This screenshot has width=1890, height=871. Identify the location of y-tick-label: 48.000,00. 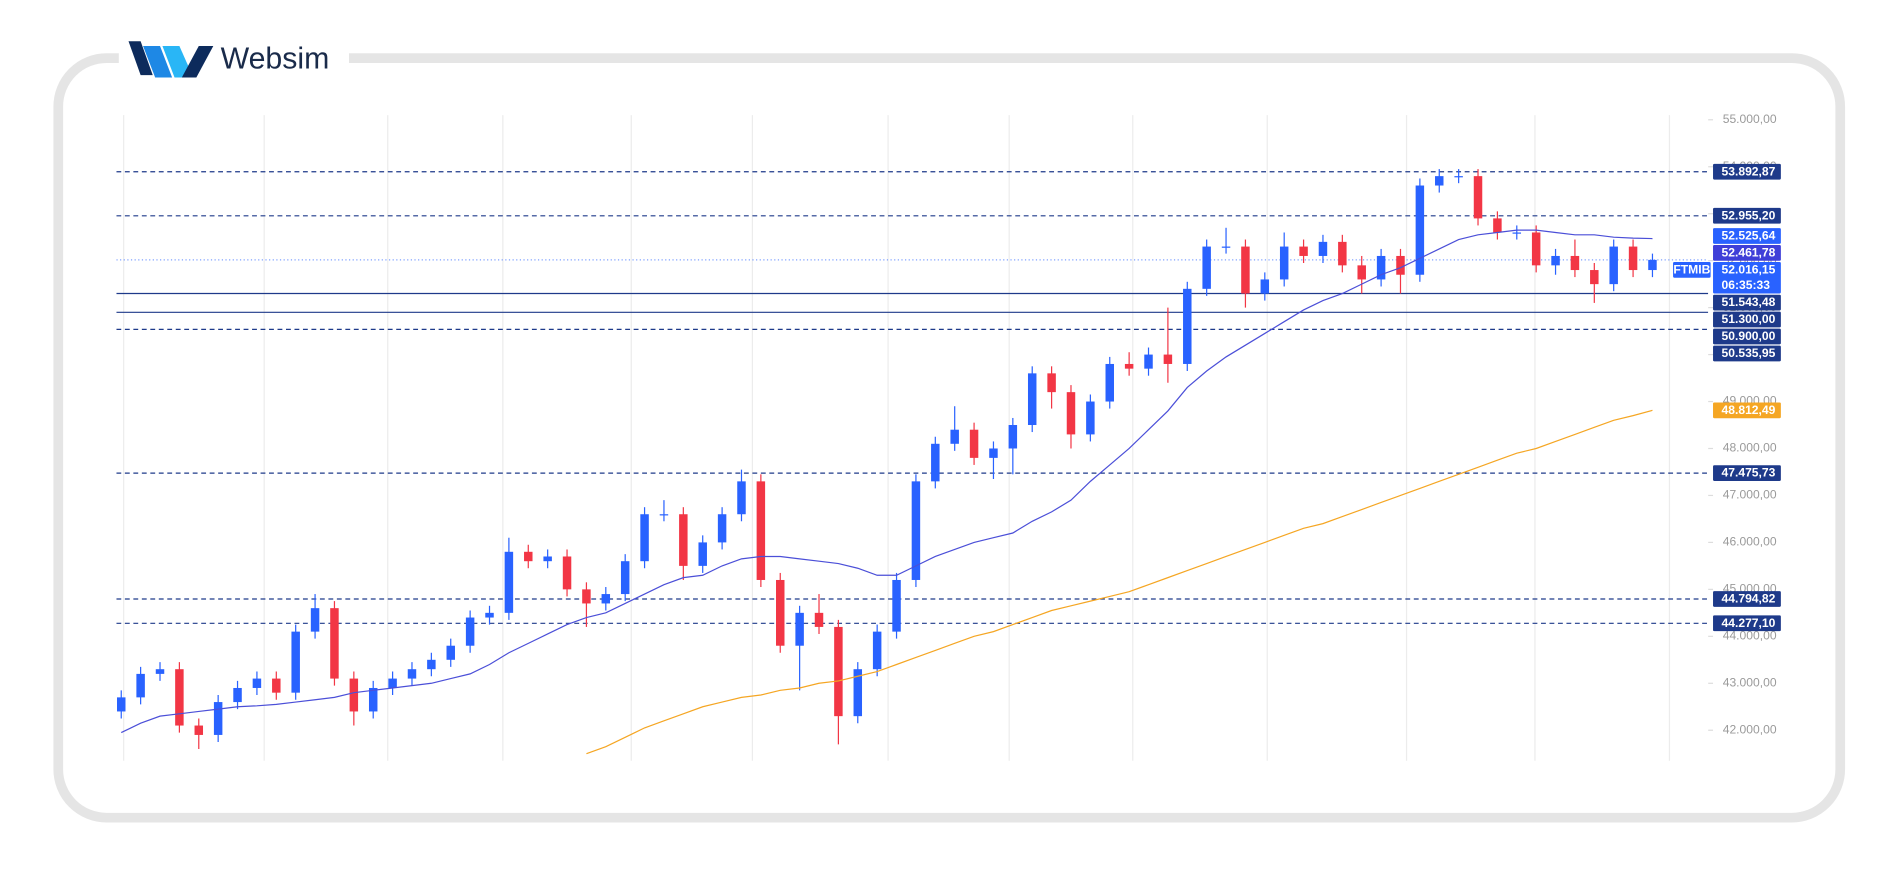
(1750, 448).